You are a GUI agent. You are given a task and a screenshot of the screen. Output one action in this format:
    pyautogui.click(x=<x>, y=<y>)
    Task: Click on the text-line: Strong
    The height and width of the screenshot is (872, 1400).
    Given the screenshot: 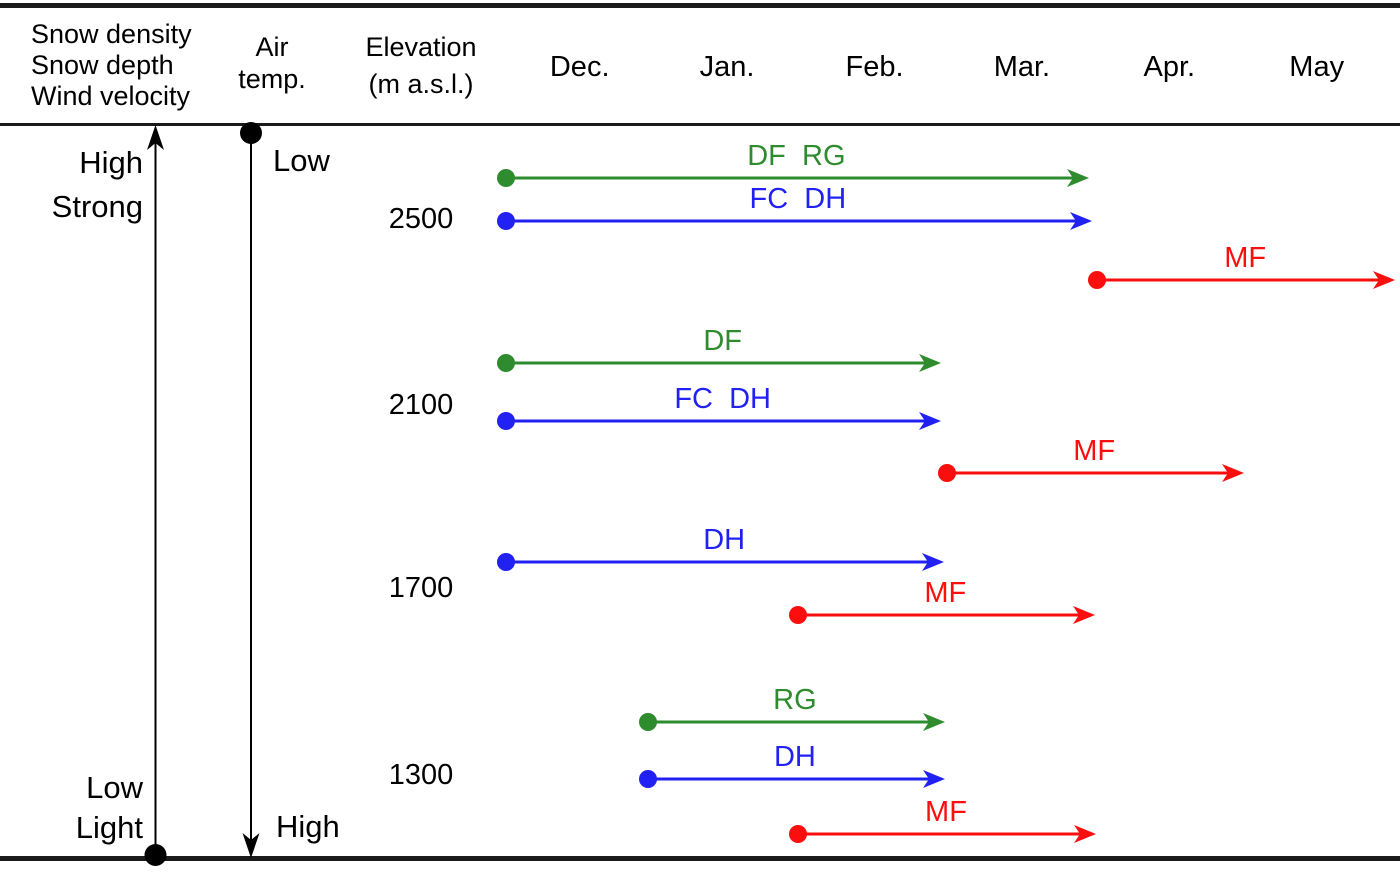 What is the action you would take?
    pyautogui.click(x=97, y=206)
    